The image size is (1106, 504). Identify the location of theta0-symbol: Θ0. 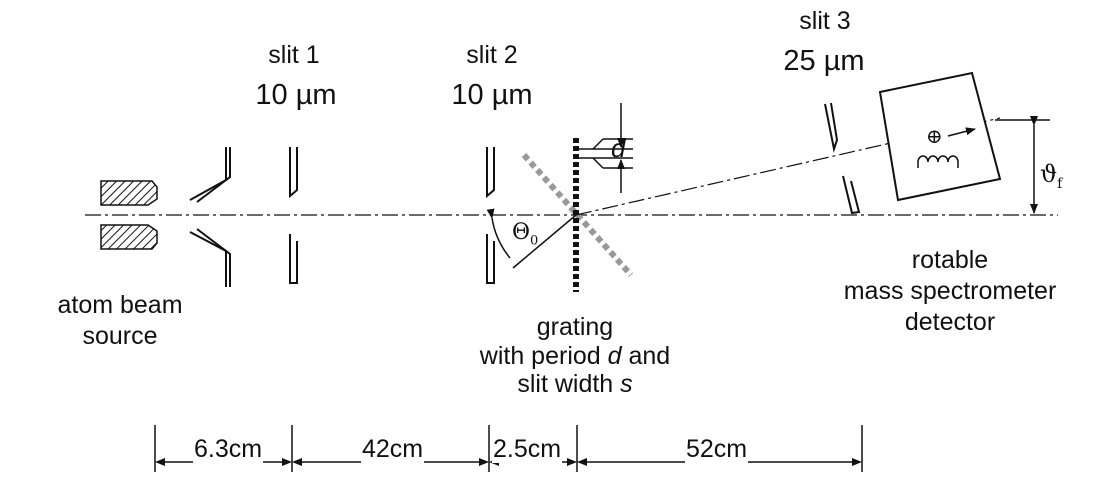
(525, 234).